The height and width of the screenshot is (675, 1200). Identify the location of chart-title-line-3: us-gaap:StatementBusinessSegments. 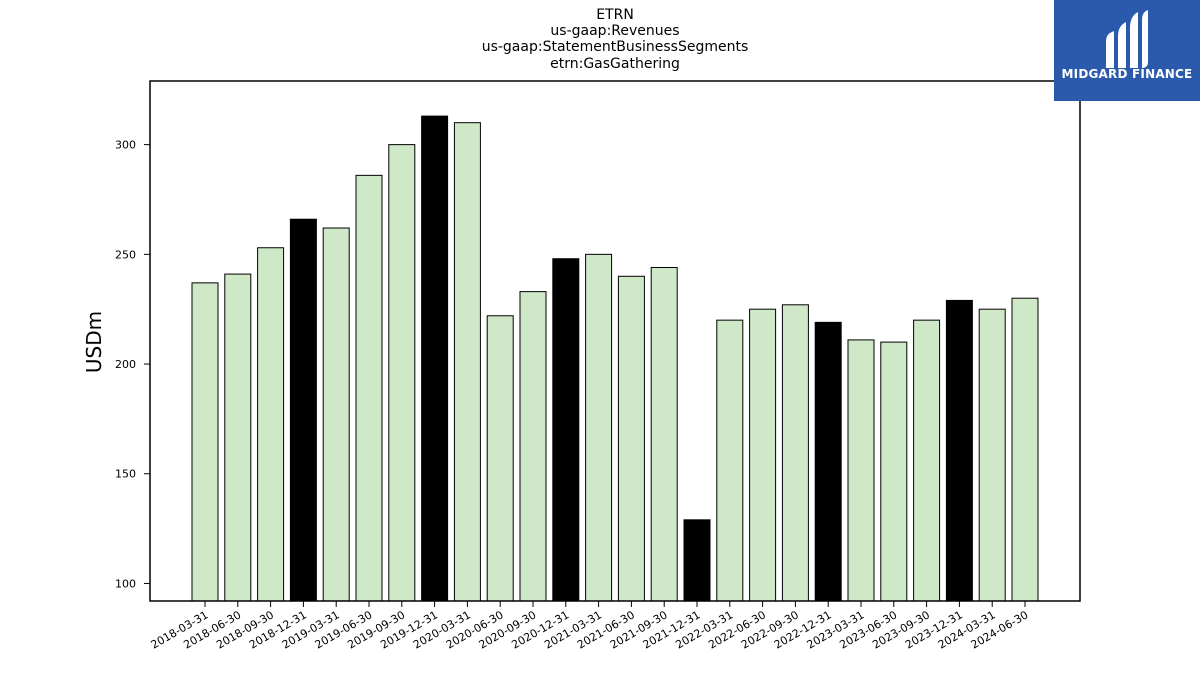
(615, 47).